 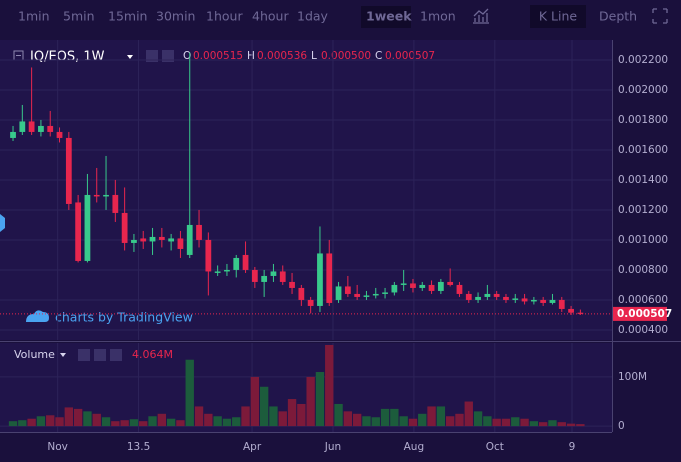 What do you see at coordinates (643, 90) in the screenshot?
I see `y-tick-label: 0.002000` at bounding box center [643, 90].